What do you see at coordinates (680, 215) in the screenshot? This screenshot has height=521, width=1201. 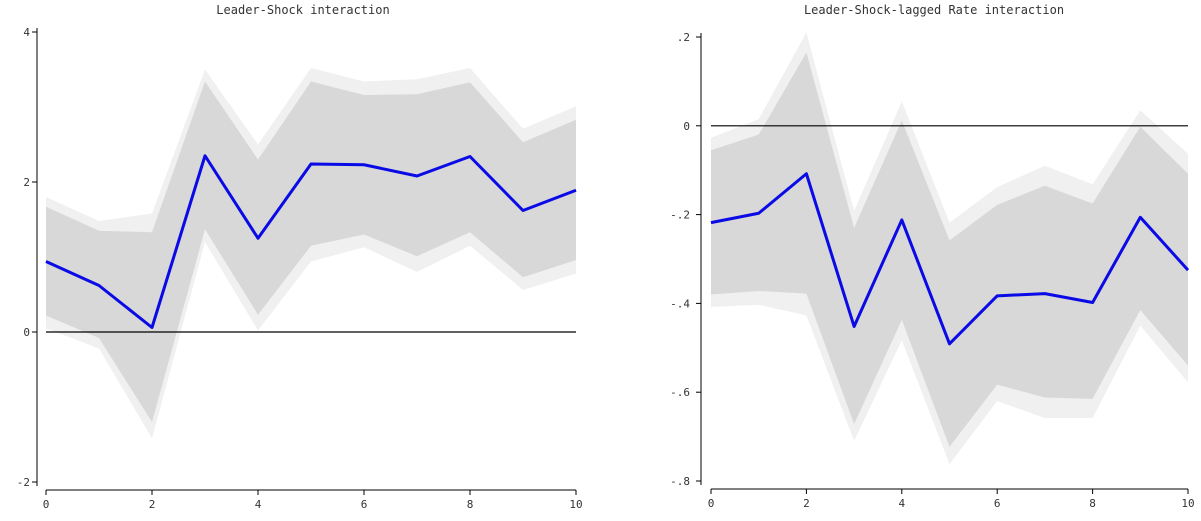 I see `y-tick-label: -.2` at bounding box center [680, 215].